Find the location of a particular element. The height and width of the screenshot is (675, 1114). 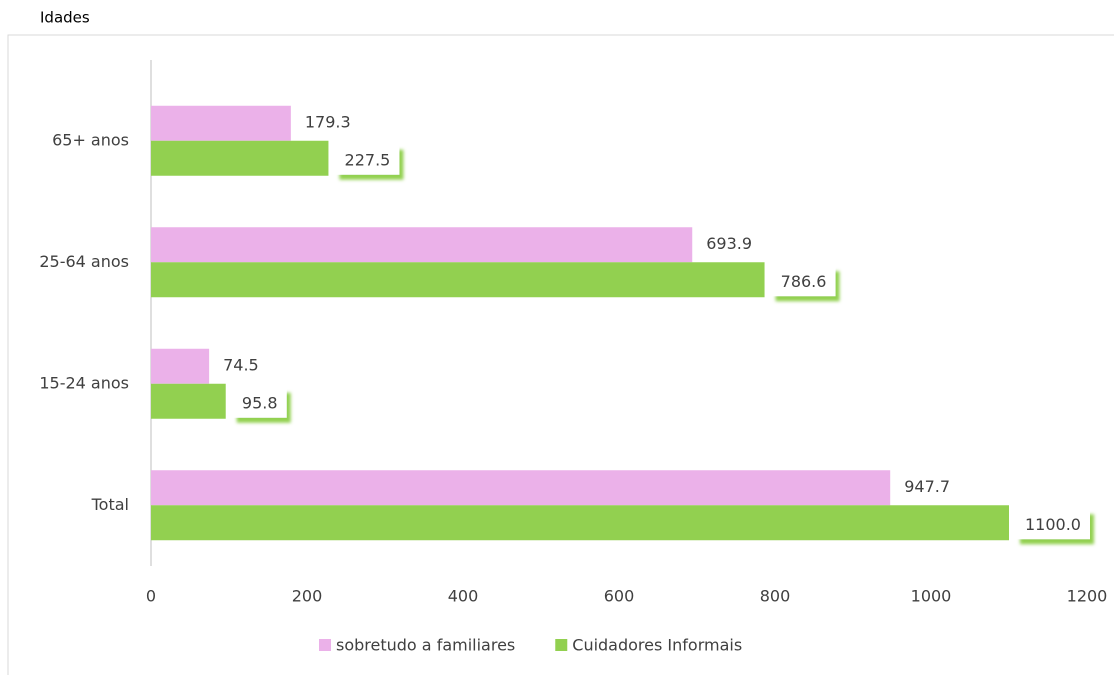

value-label: 179.3 is located at coordinates (328, 121).